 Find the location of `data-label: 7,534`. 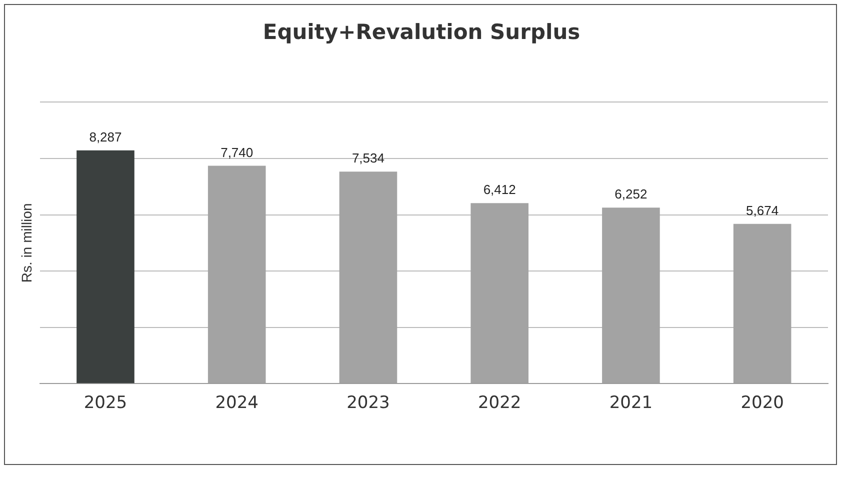

data-label: 7,534 is located at coordinates (368, 158).